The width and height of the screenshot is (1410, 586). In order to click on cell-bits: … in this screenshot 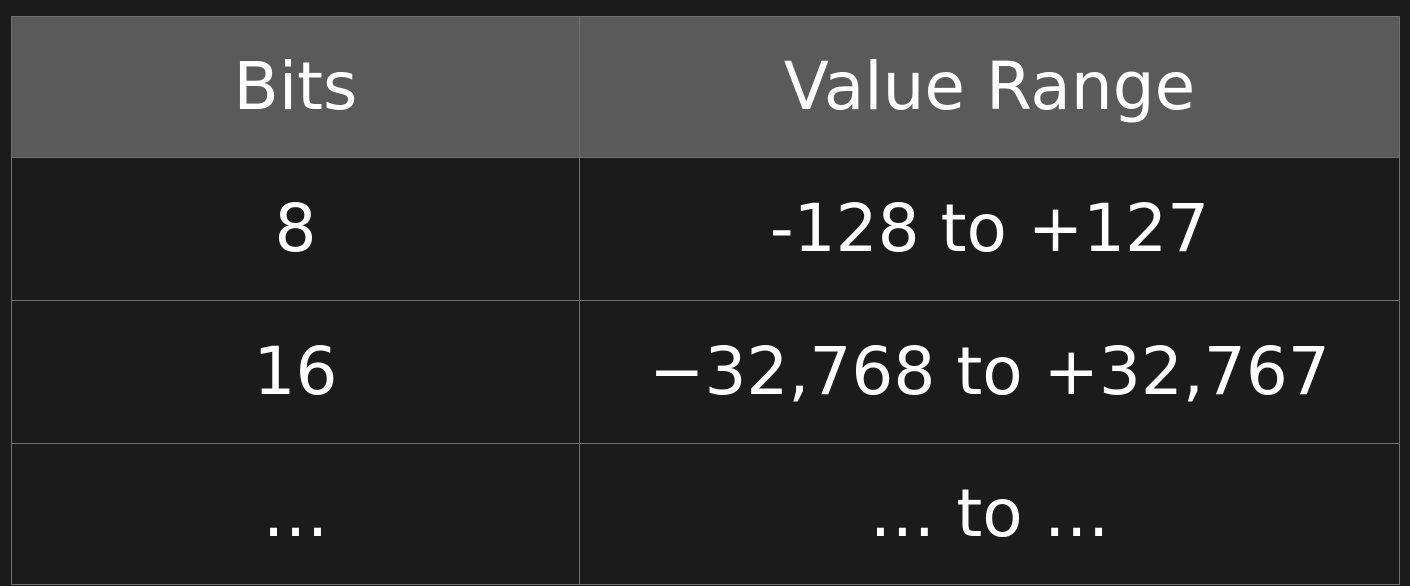, I will do `click(295, 514)`.